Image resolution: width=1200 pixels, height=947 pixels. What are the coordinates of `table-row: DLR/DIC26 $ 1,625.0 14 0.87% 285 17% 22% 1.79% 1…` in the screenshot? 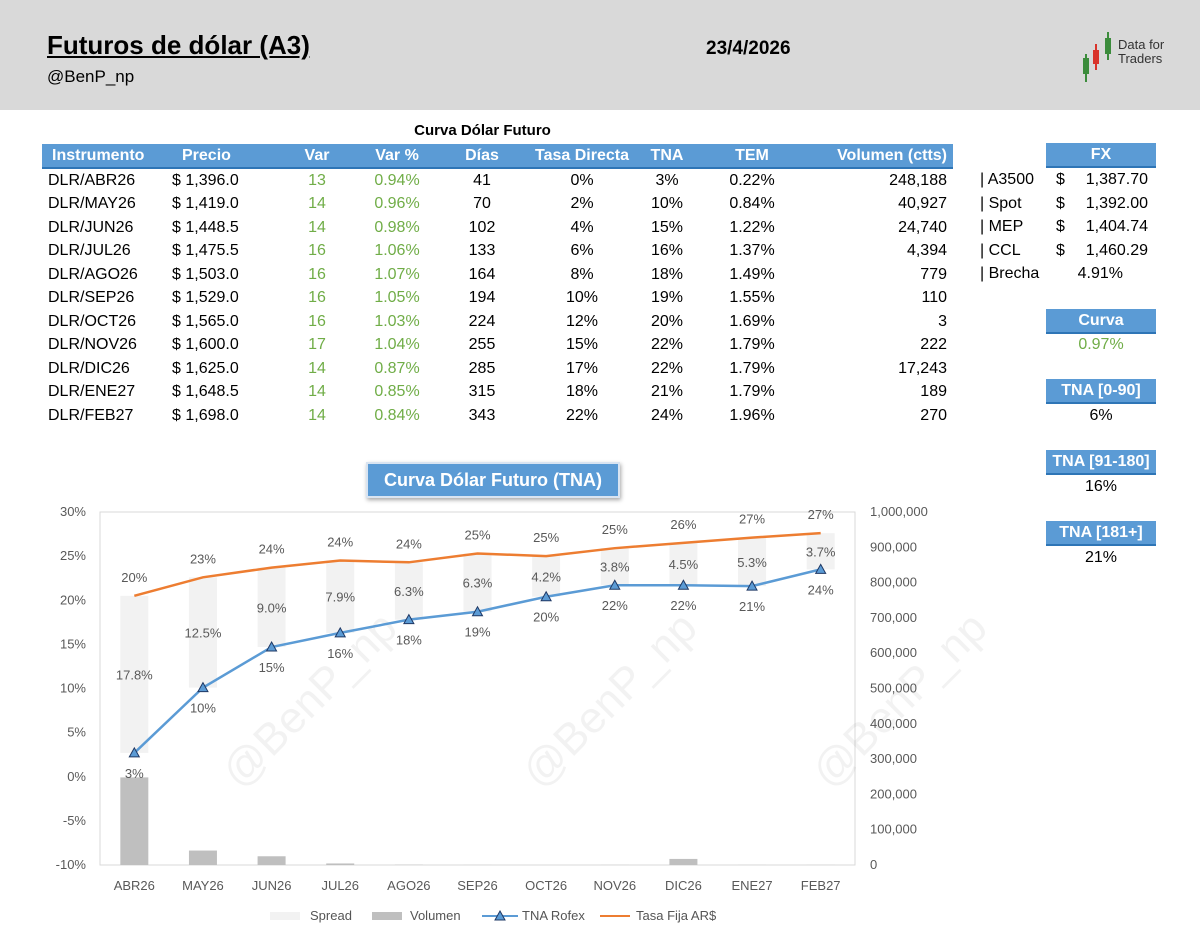 It's located at (497, 369).